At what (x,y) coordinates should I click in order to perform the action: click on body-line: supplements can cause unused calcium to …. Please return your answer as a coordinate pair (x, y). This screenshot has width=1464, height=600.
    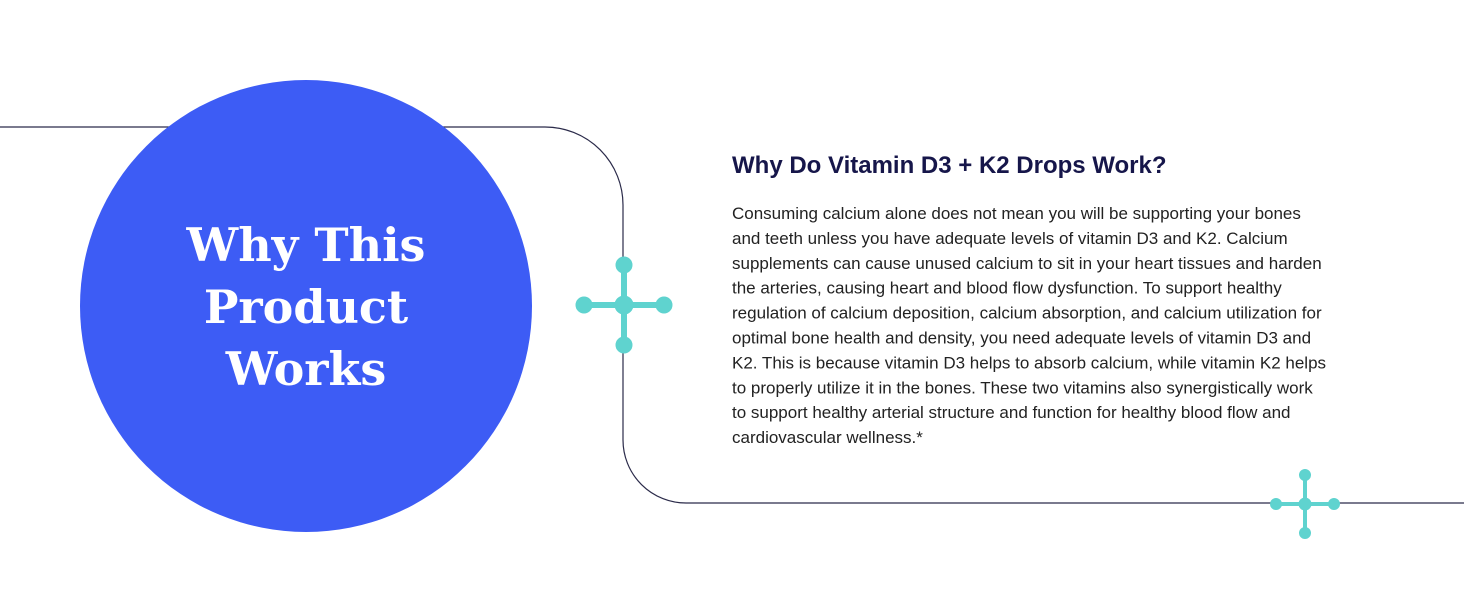
    Looking at the image, I should click on (1027, 263).